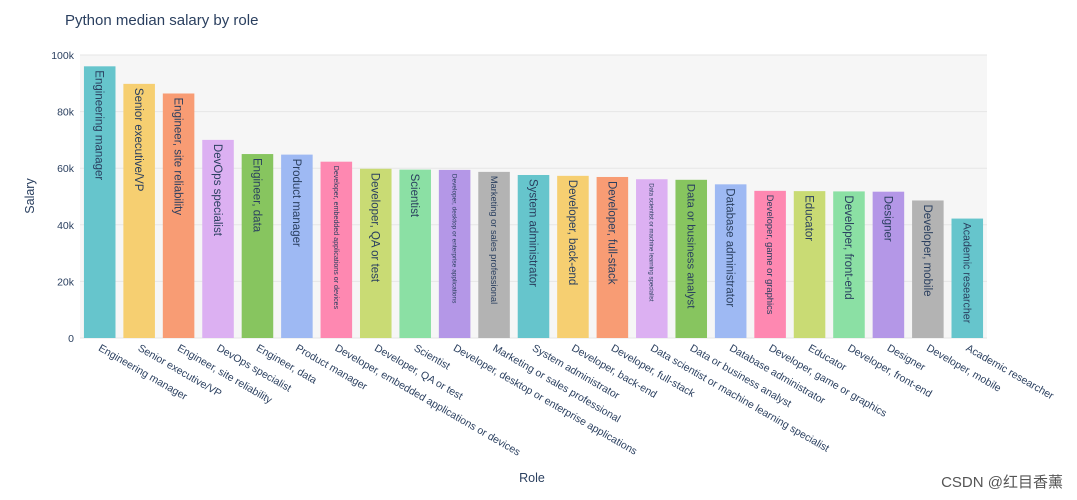 The height and width of the screenshot is (500, 1077). What do you see at coordinates (66, 226) in the screenshot?
I see `y-tick-label: 40k` at bounding box center [66, 226].